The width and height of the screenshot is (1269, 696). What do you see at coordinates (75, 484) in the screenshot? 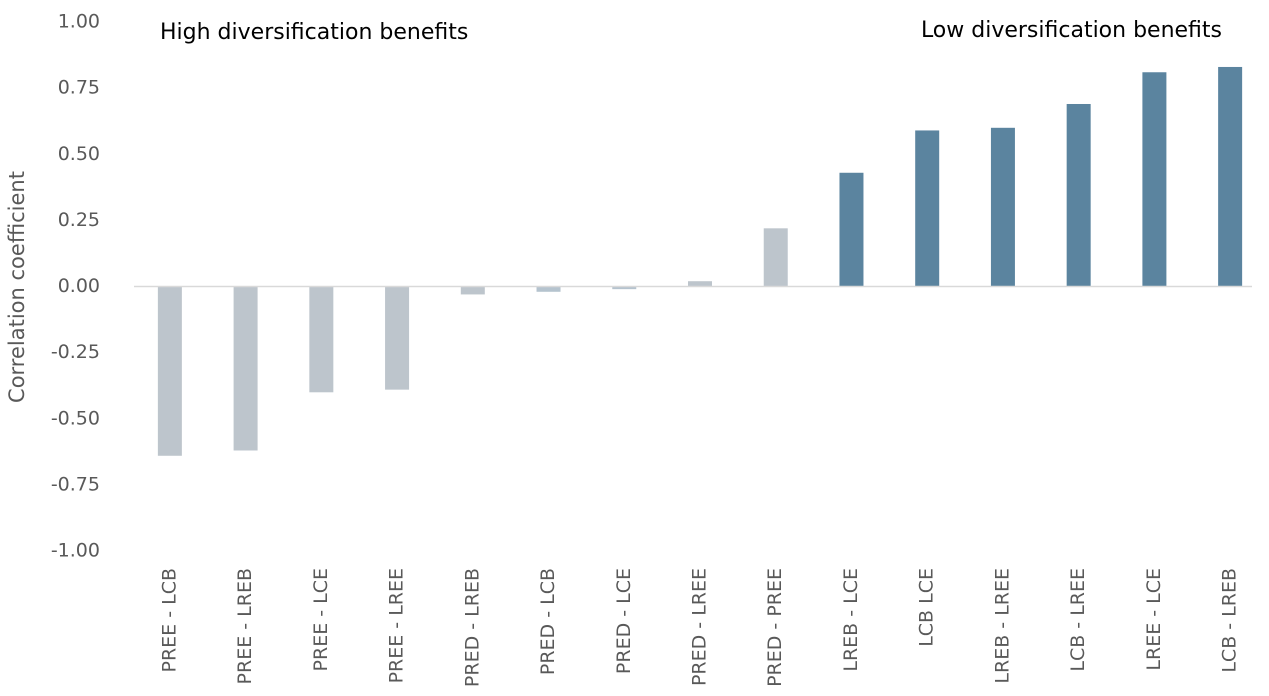
I see `y-tick-label: -0.75` at bounding box center [75, 484].